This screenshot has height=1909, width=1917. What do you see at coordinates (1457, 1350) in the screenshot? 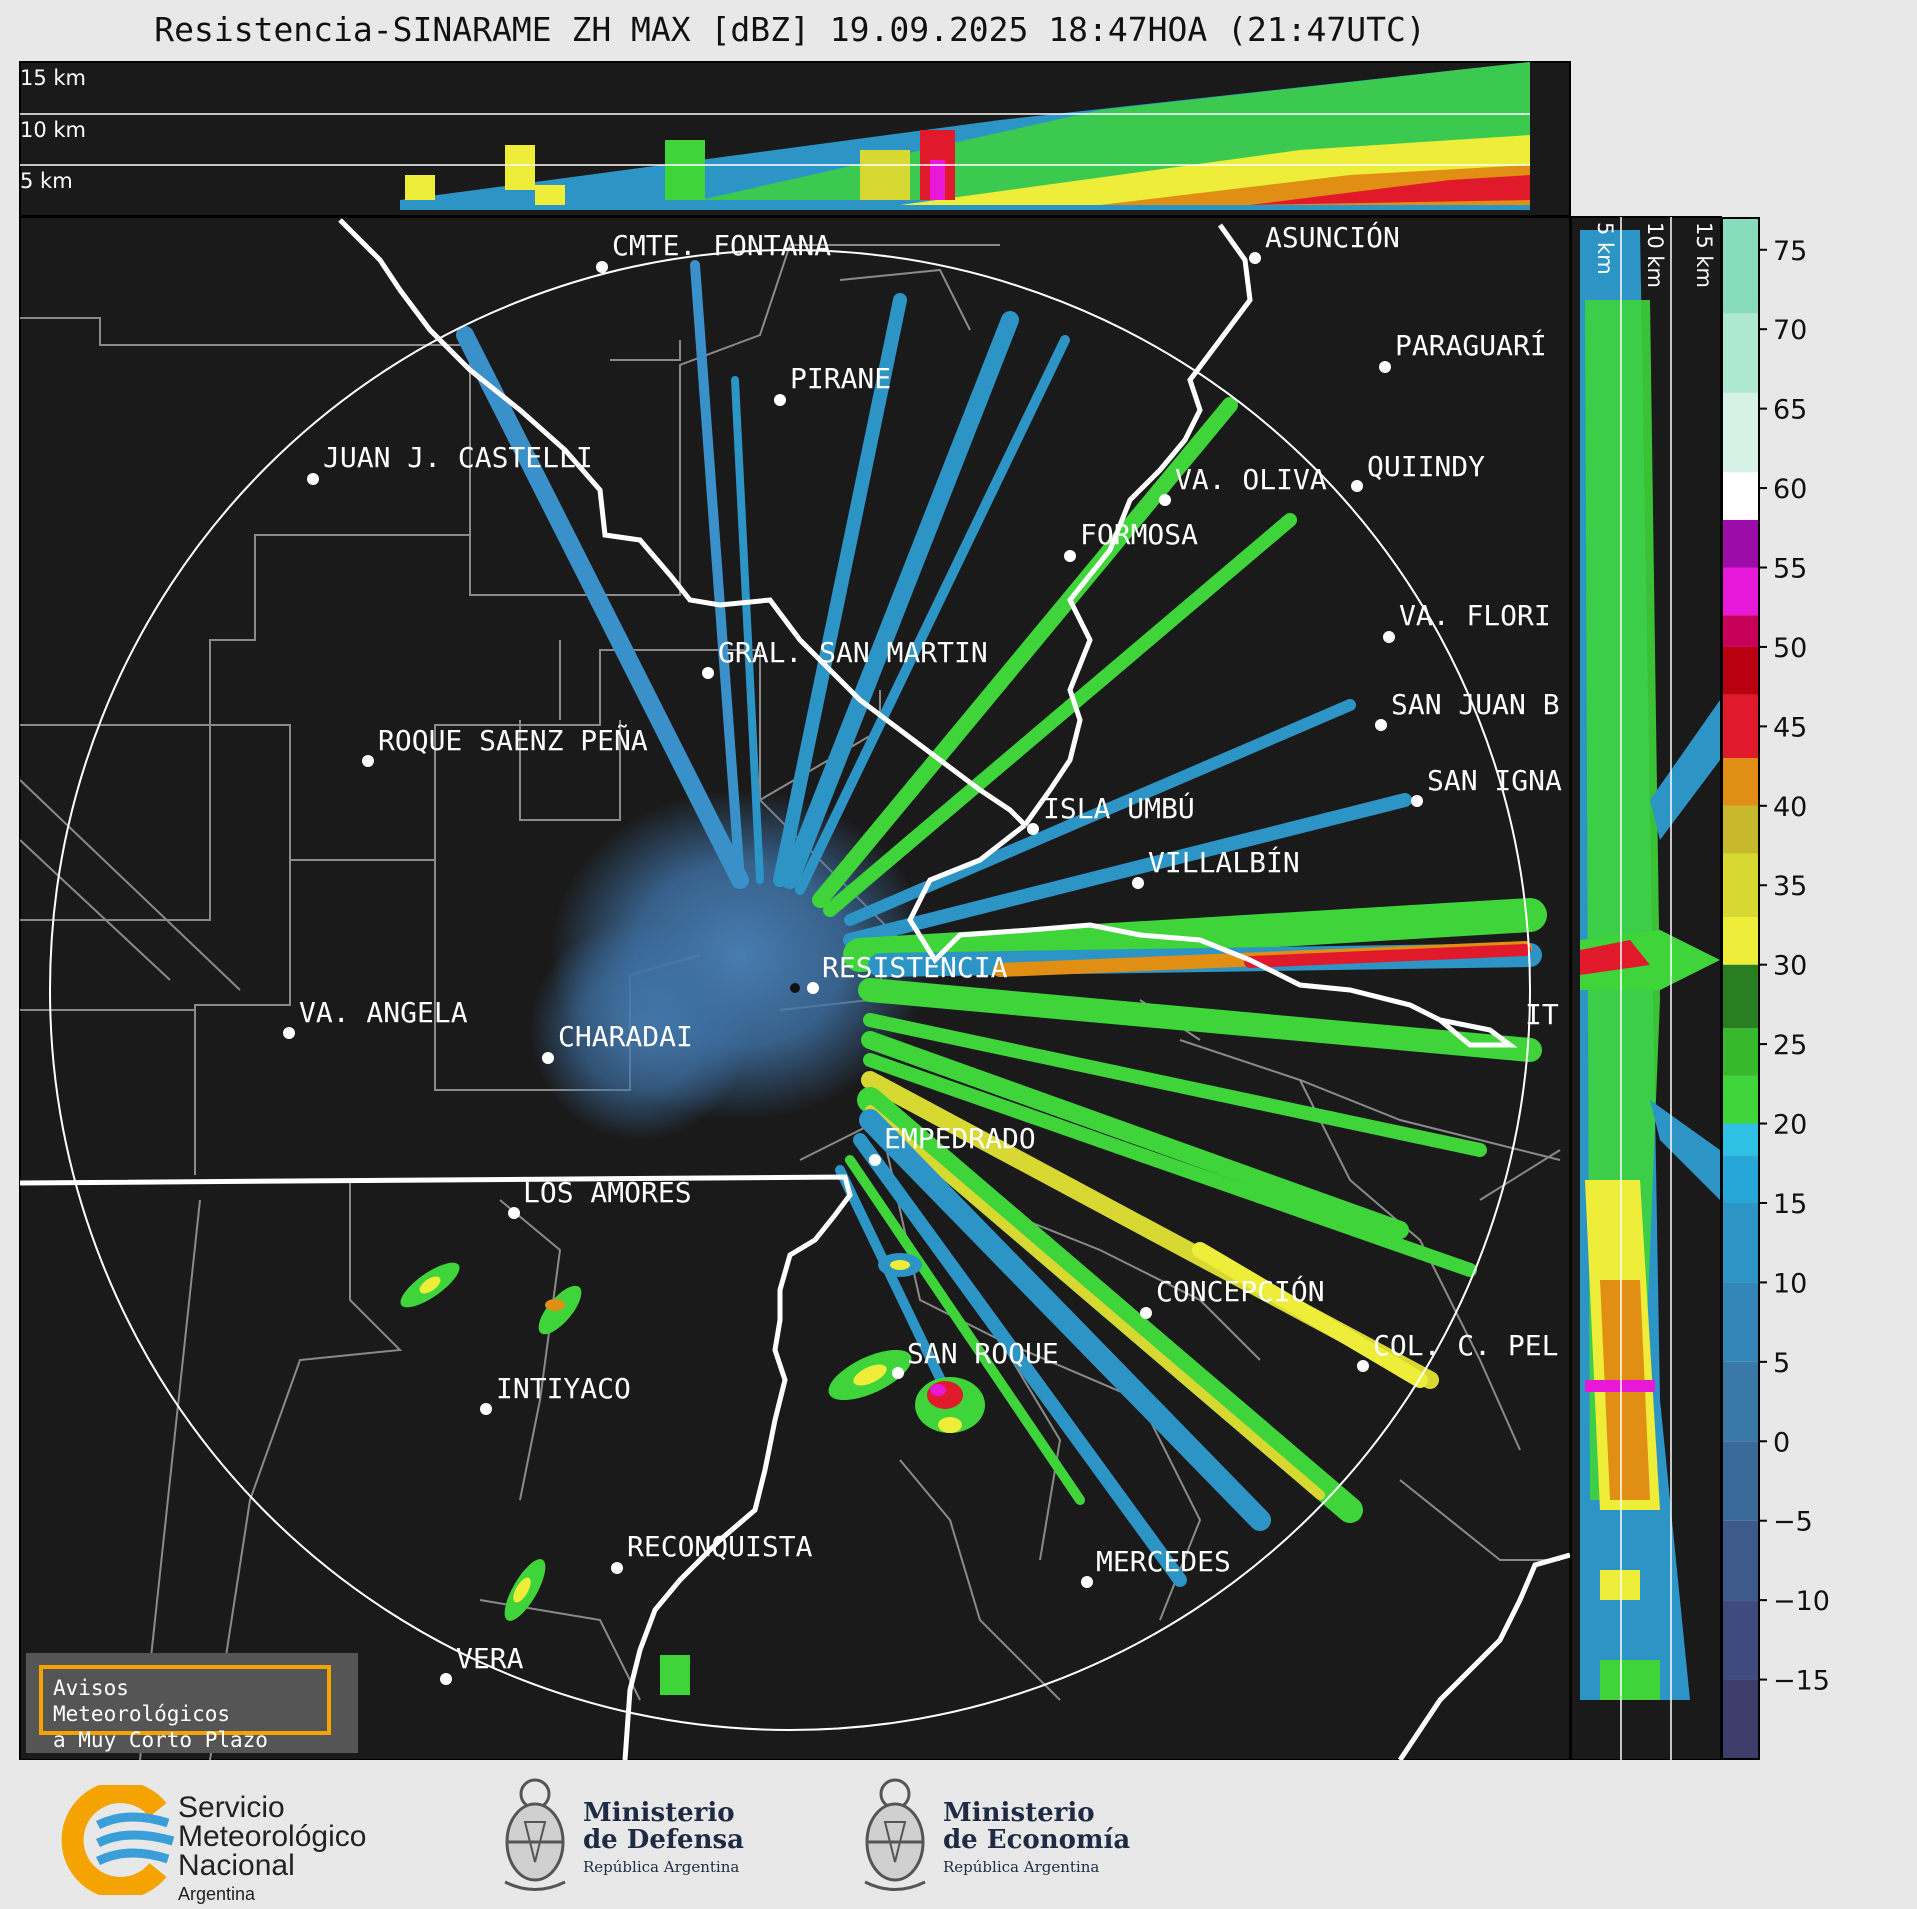
I see `city-col-c-pel: COL. C. PEL` at bounding box center [1457, 1350].